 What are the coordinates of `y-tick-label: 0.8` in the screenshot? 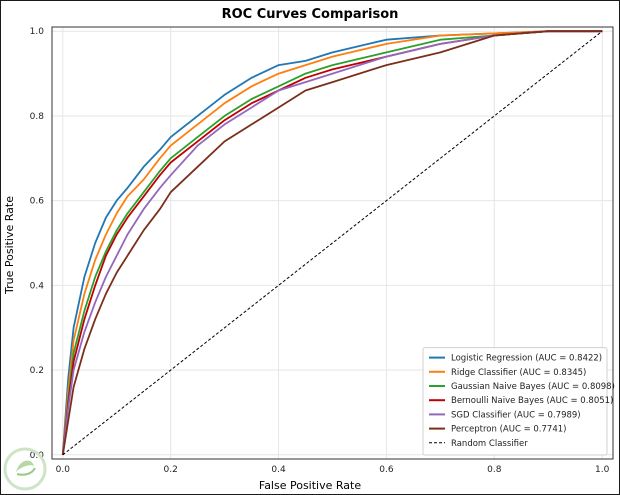 It's located at (37, 117).